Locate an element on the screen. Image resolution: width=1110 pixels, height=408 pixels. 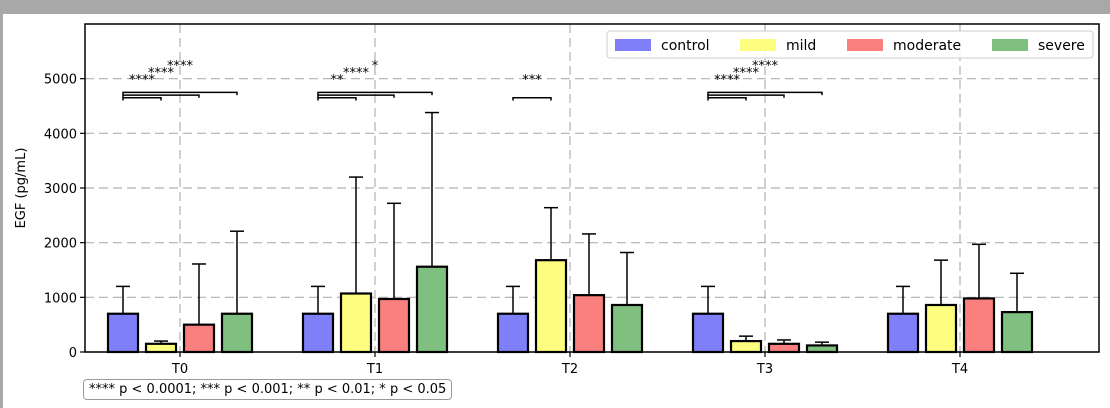
bar-control-T0 is located at coordinates (123, 333).